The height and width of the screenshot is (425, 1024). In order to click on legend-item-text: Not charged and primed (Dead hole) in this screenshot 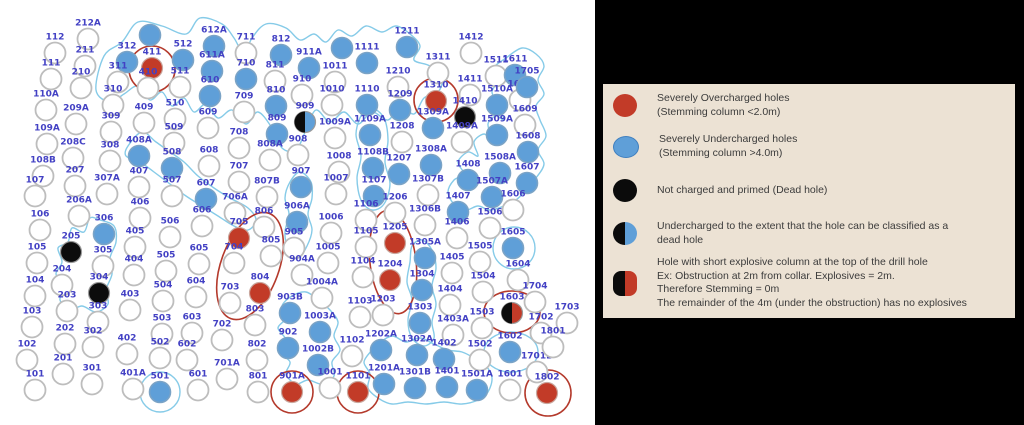, I will do `click(742, 191)`.